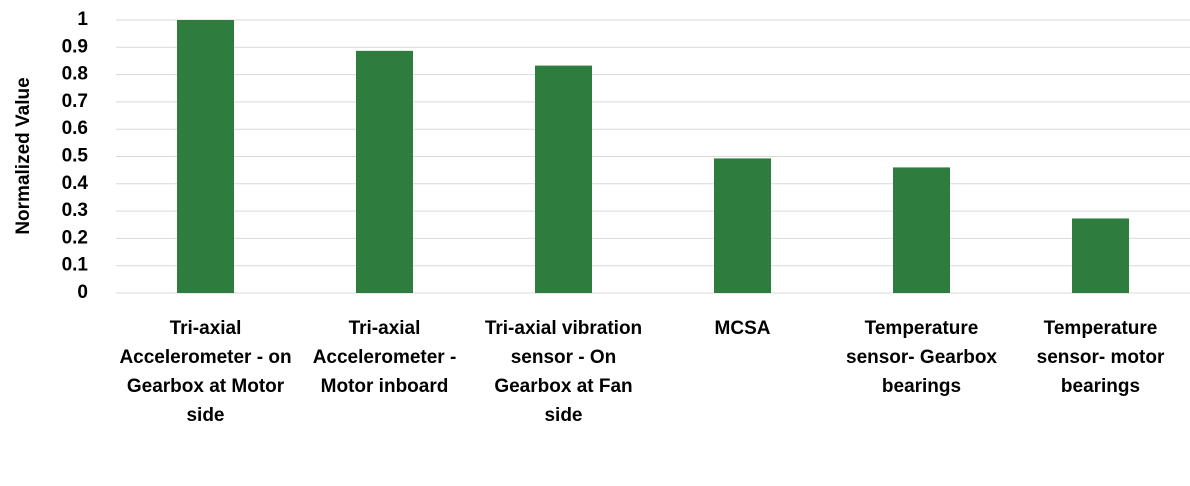 Image resolution: width=1190 pixels, height=486 pixels. What do you see at coordinates (921, 357) in the screenshot?
I see `x-tick-label: Temperature sensor- Gearbox bearings` at bounding box center [921, 357].